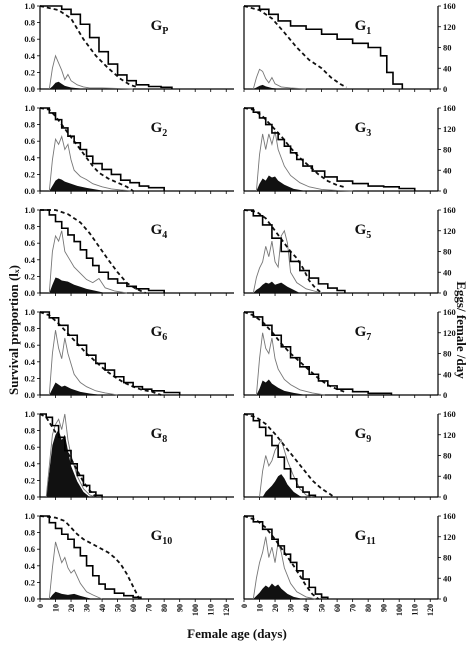 The height and width of the screenshot is (651, 474). What do you see at coordinates (306, 608) in the screenshot?
I see `x-tick-label: 40` at bounding box center [306, 608].